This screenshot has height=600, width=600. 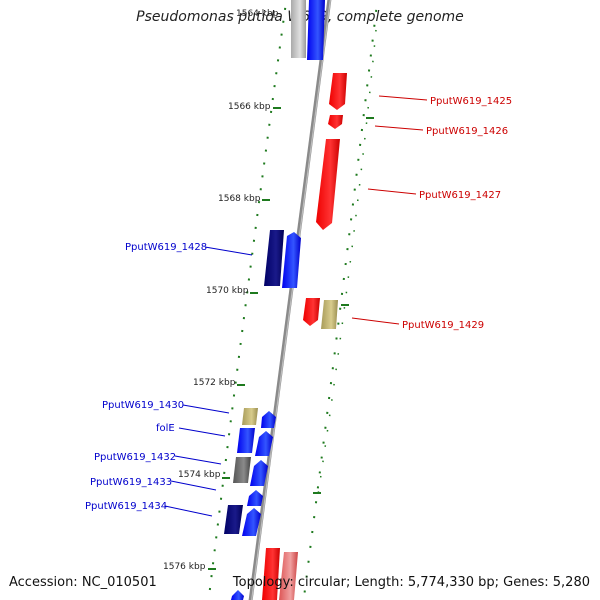 I want to click on gene-bottom-red, so click(x=280, y=574).